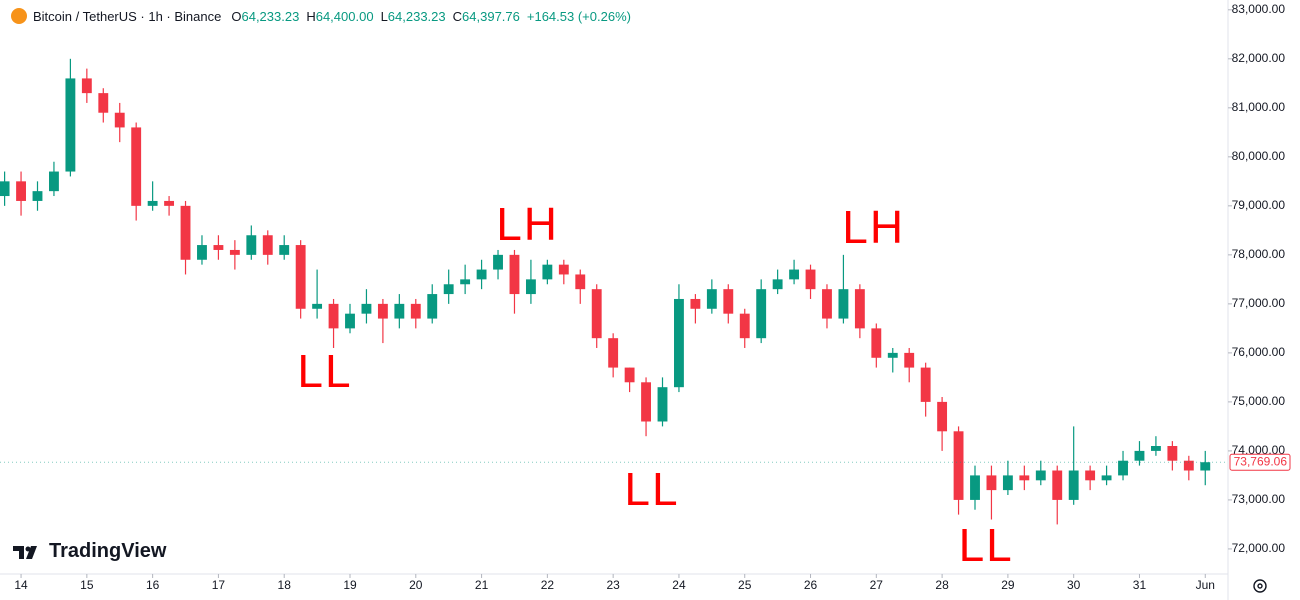  What do you see at coordinates (1259, 156) in the screenshot?
I see `y-tick-label: 80,000.00` at bounding box center [1259, 156].